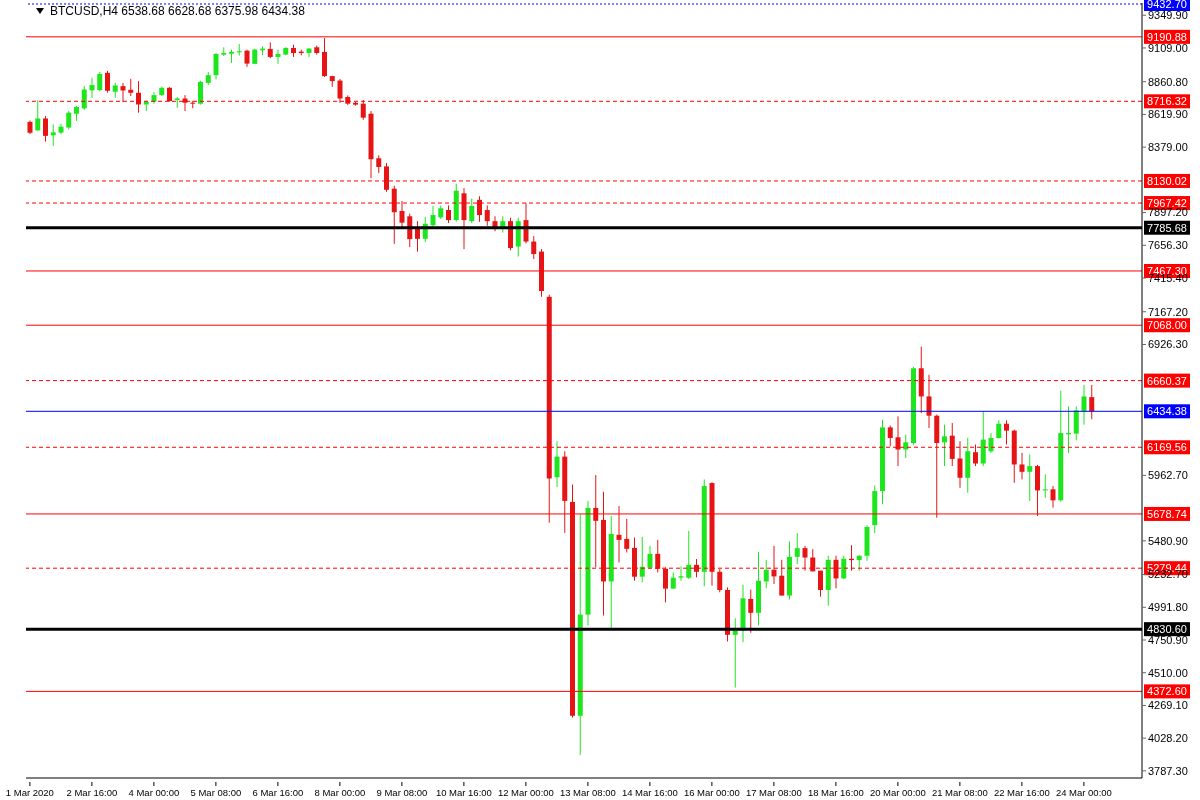 The height and width of the screenshot is (800, 1200). I want to click on x-tick-label: 12 Mar 00:00, so click(525, 792).